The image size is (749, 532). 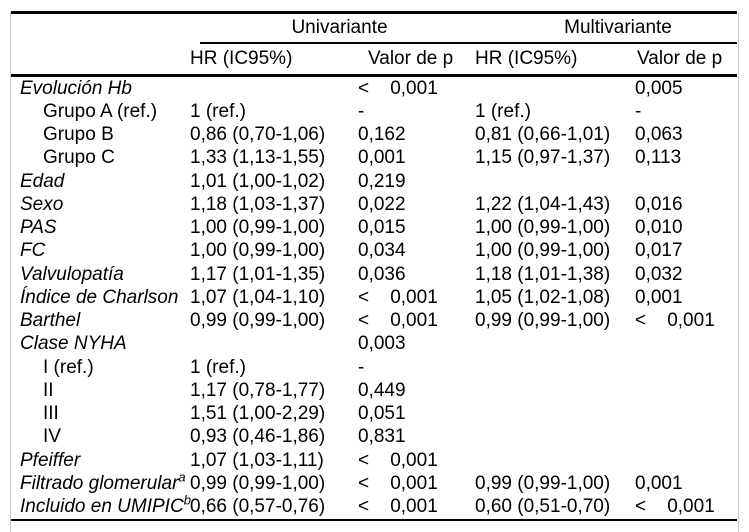 What do you see at coordinates (68, 367) in the screenshot?
I see `row-label-text: I (ref.)` at bounding box center [68, 367].